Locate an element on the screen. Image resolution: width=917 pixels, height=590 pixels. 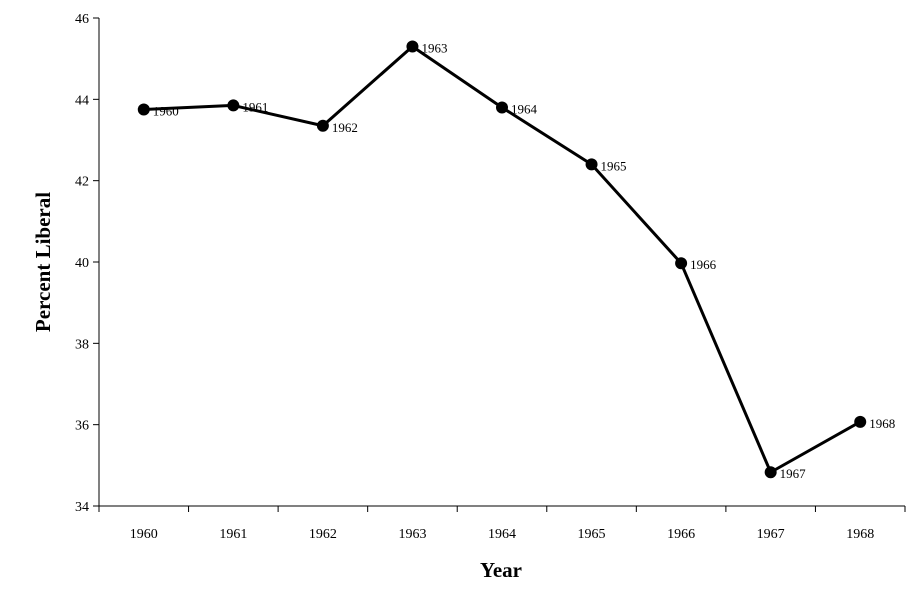
y-tick-label: 36 is located at coordinates (82, 426).